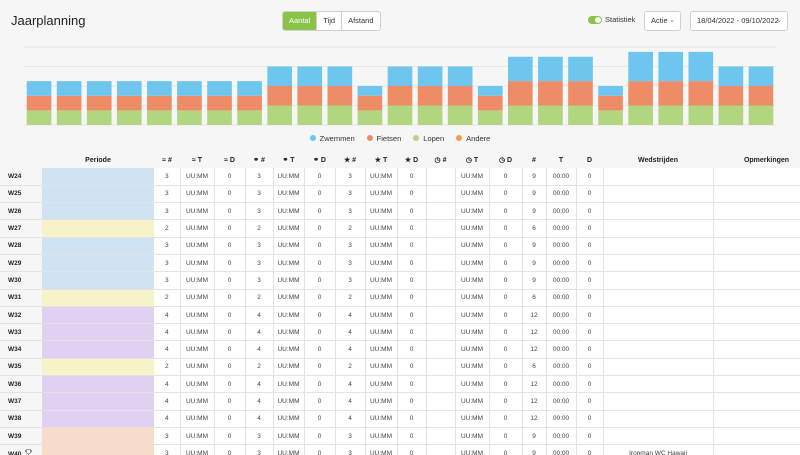 This screenshot has width=800, height=455. Describe the element at coordinates (69, 103) in the screenshot. I see `bar-fietsen-w17` at that location.